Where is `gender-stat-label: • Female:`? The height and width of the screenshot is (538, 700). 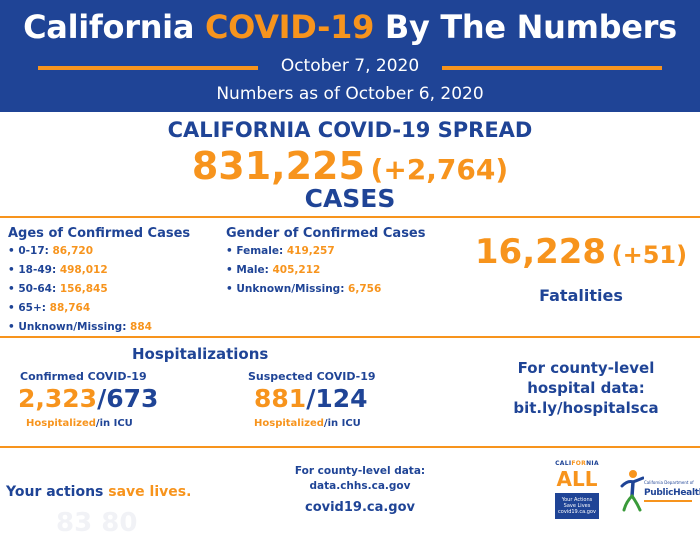 gender-stat-label: • Female: is located at coordinates (256, 251).